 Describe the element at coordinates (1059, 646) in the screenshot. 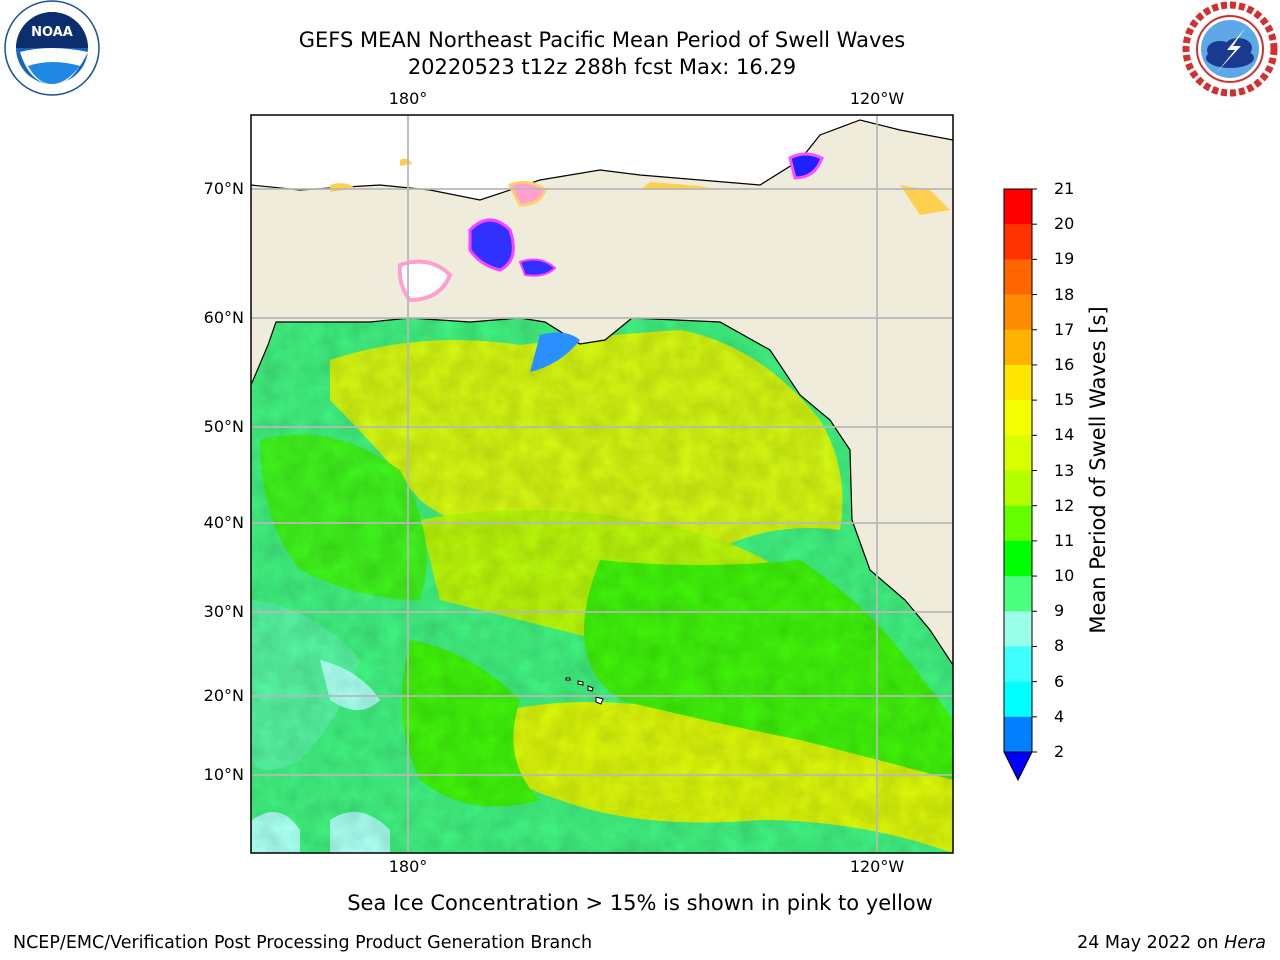

I see `colorbar-tick-label: 8` at that location.